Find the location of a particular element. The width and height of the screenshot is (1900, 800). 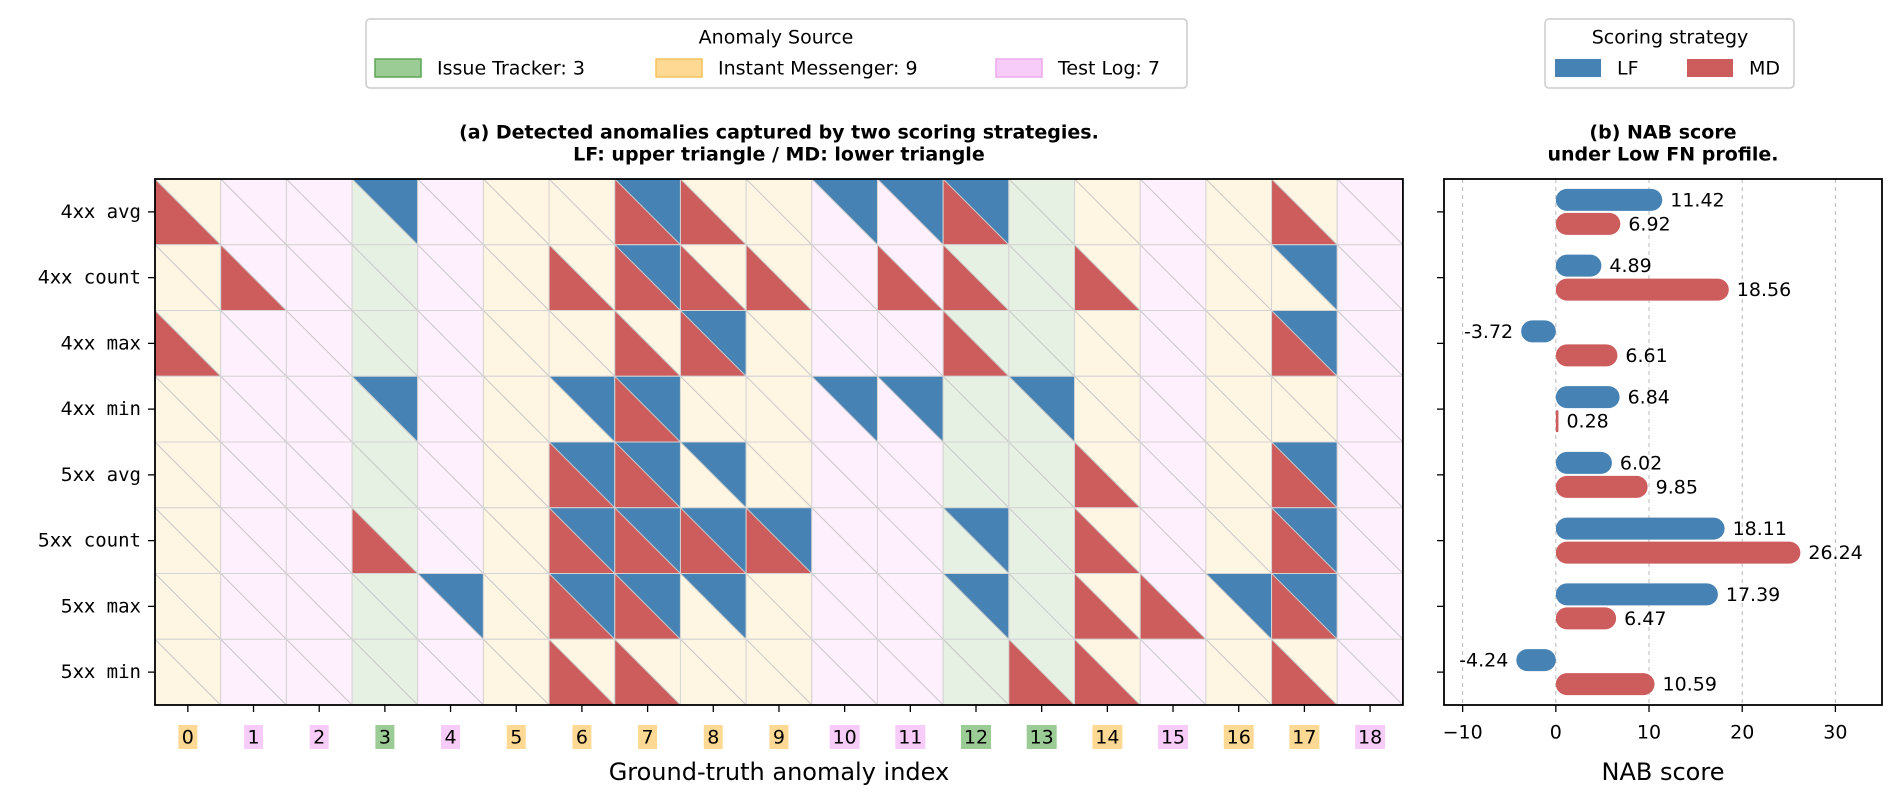

bar-value-label-lf: -4.24 is located at coordinates (1483, 661).